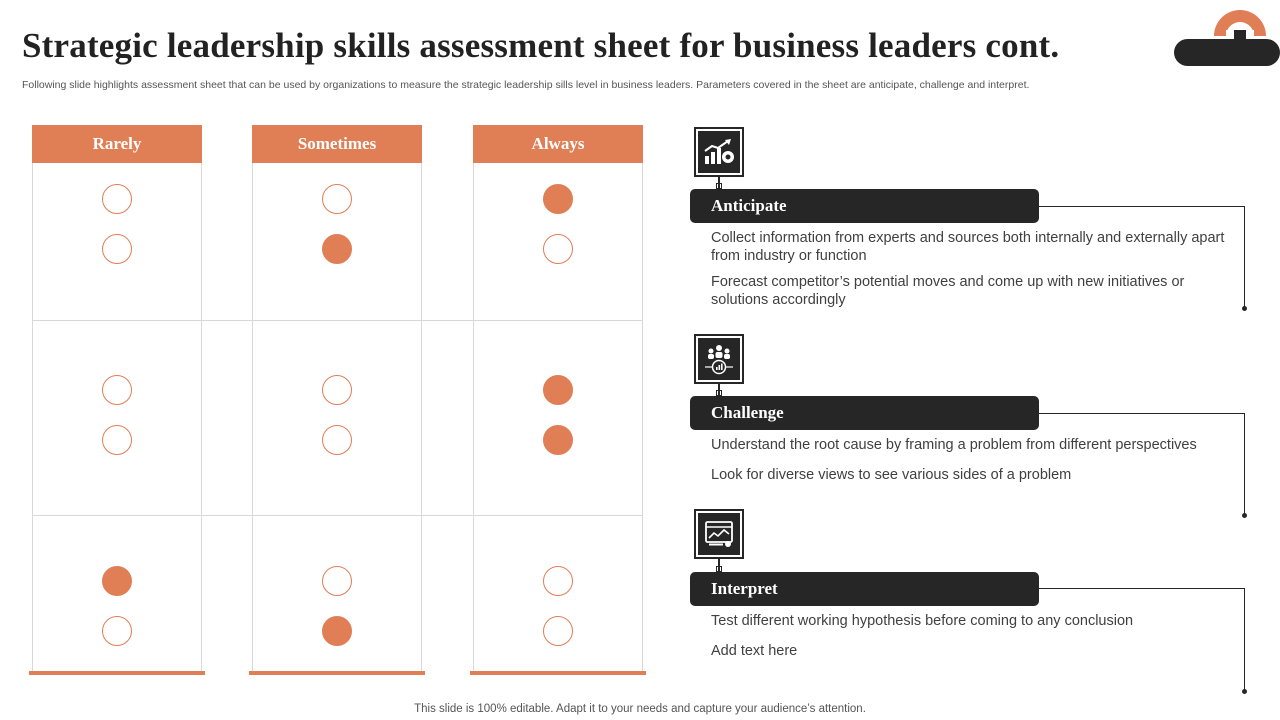 The image size is (1280, 720). Describe the element at coordinates (754, 651) in the screenshot. I see `interpret-point-2: Add text here` at that location.